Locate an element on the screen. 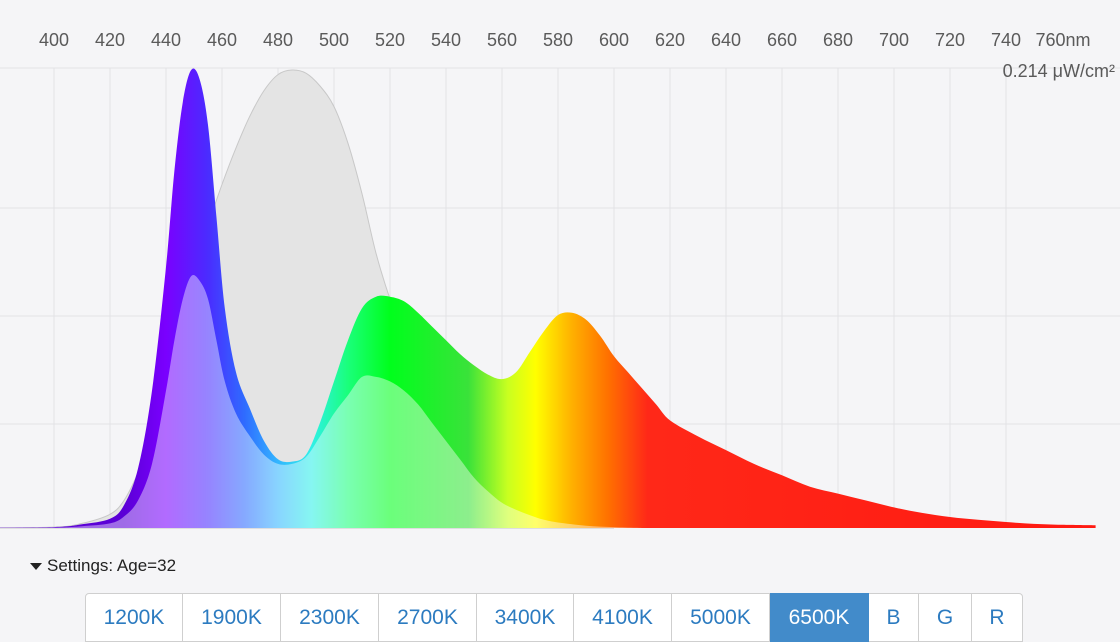 This screenshot has width=1120, height=642. temp-button-b: B is located at coordinates (894, 617).